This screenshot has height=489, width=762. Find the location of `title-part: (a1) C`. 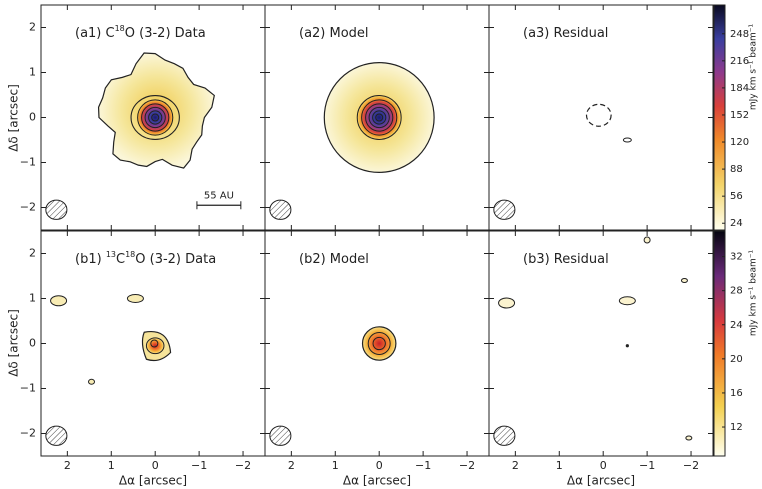

title-part: (a1) C is located at coordinates (95, 33).